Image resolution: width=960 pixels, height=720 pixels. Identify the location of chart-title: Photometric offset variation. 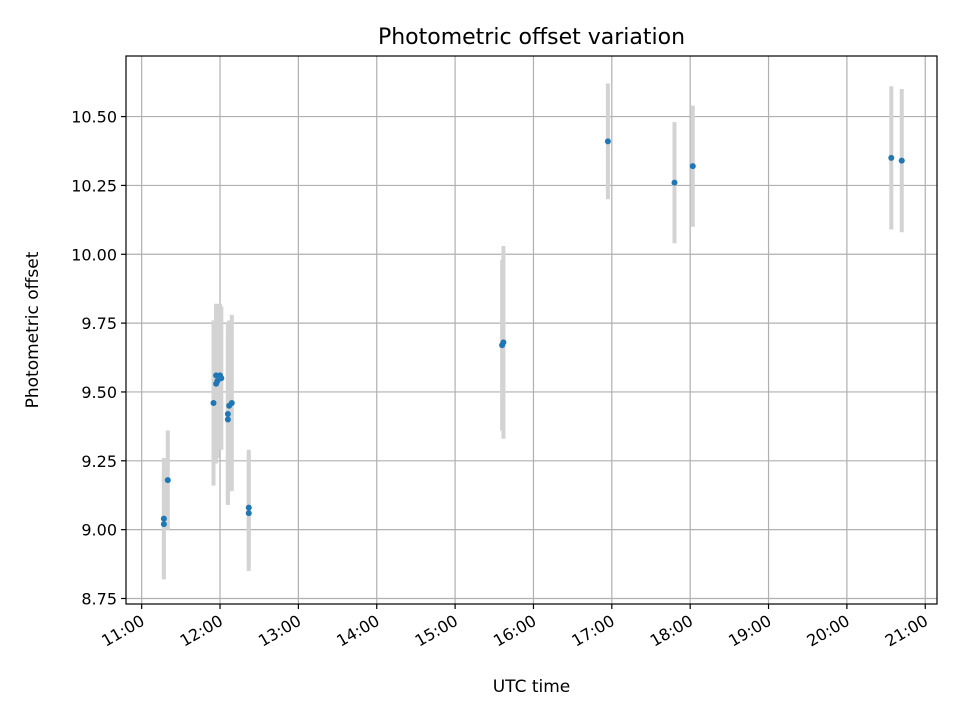
(531, 37).